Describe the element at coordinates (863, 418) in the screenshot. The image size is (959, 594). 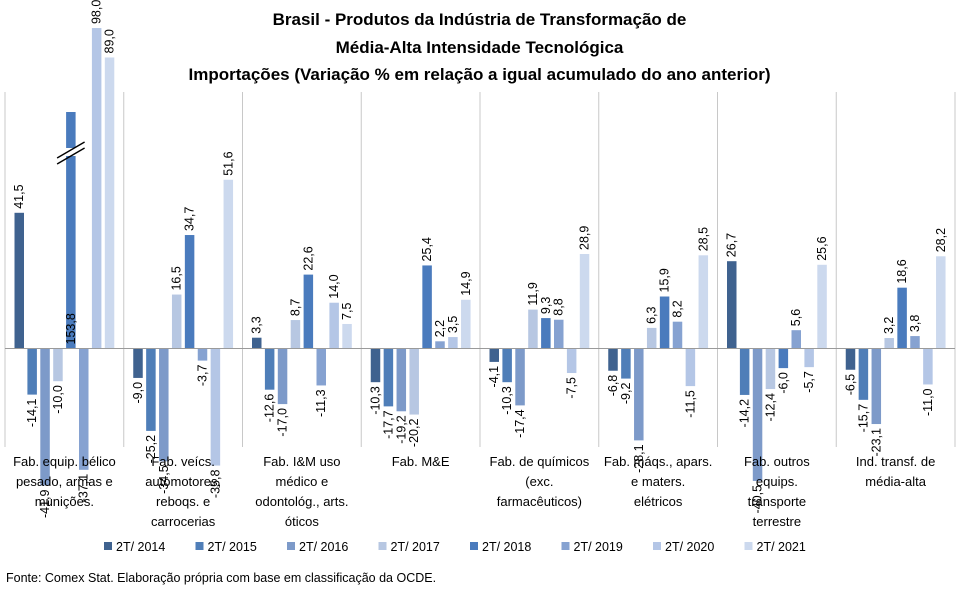
I see `data-label: -15,7` at that location.